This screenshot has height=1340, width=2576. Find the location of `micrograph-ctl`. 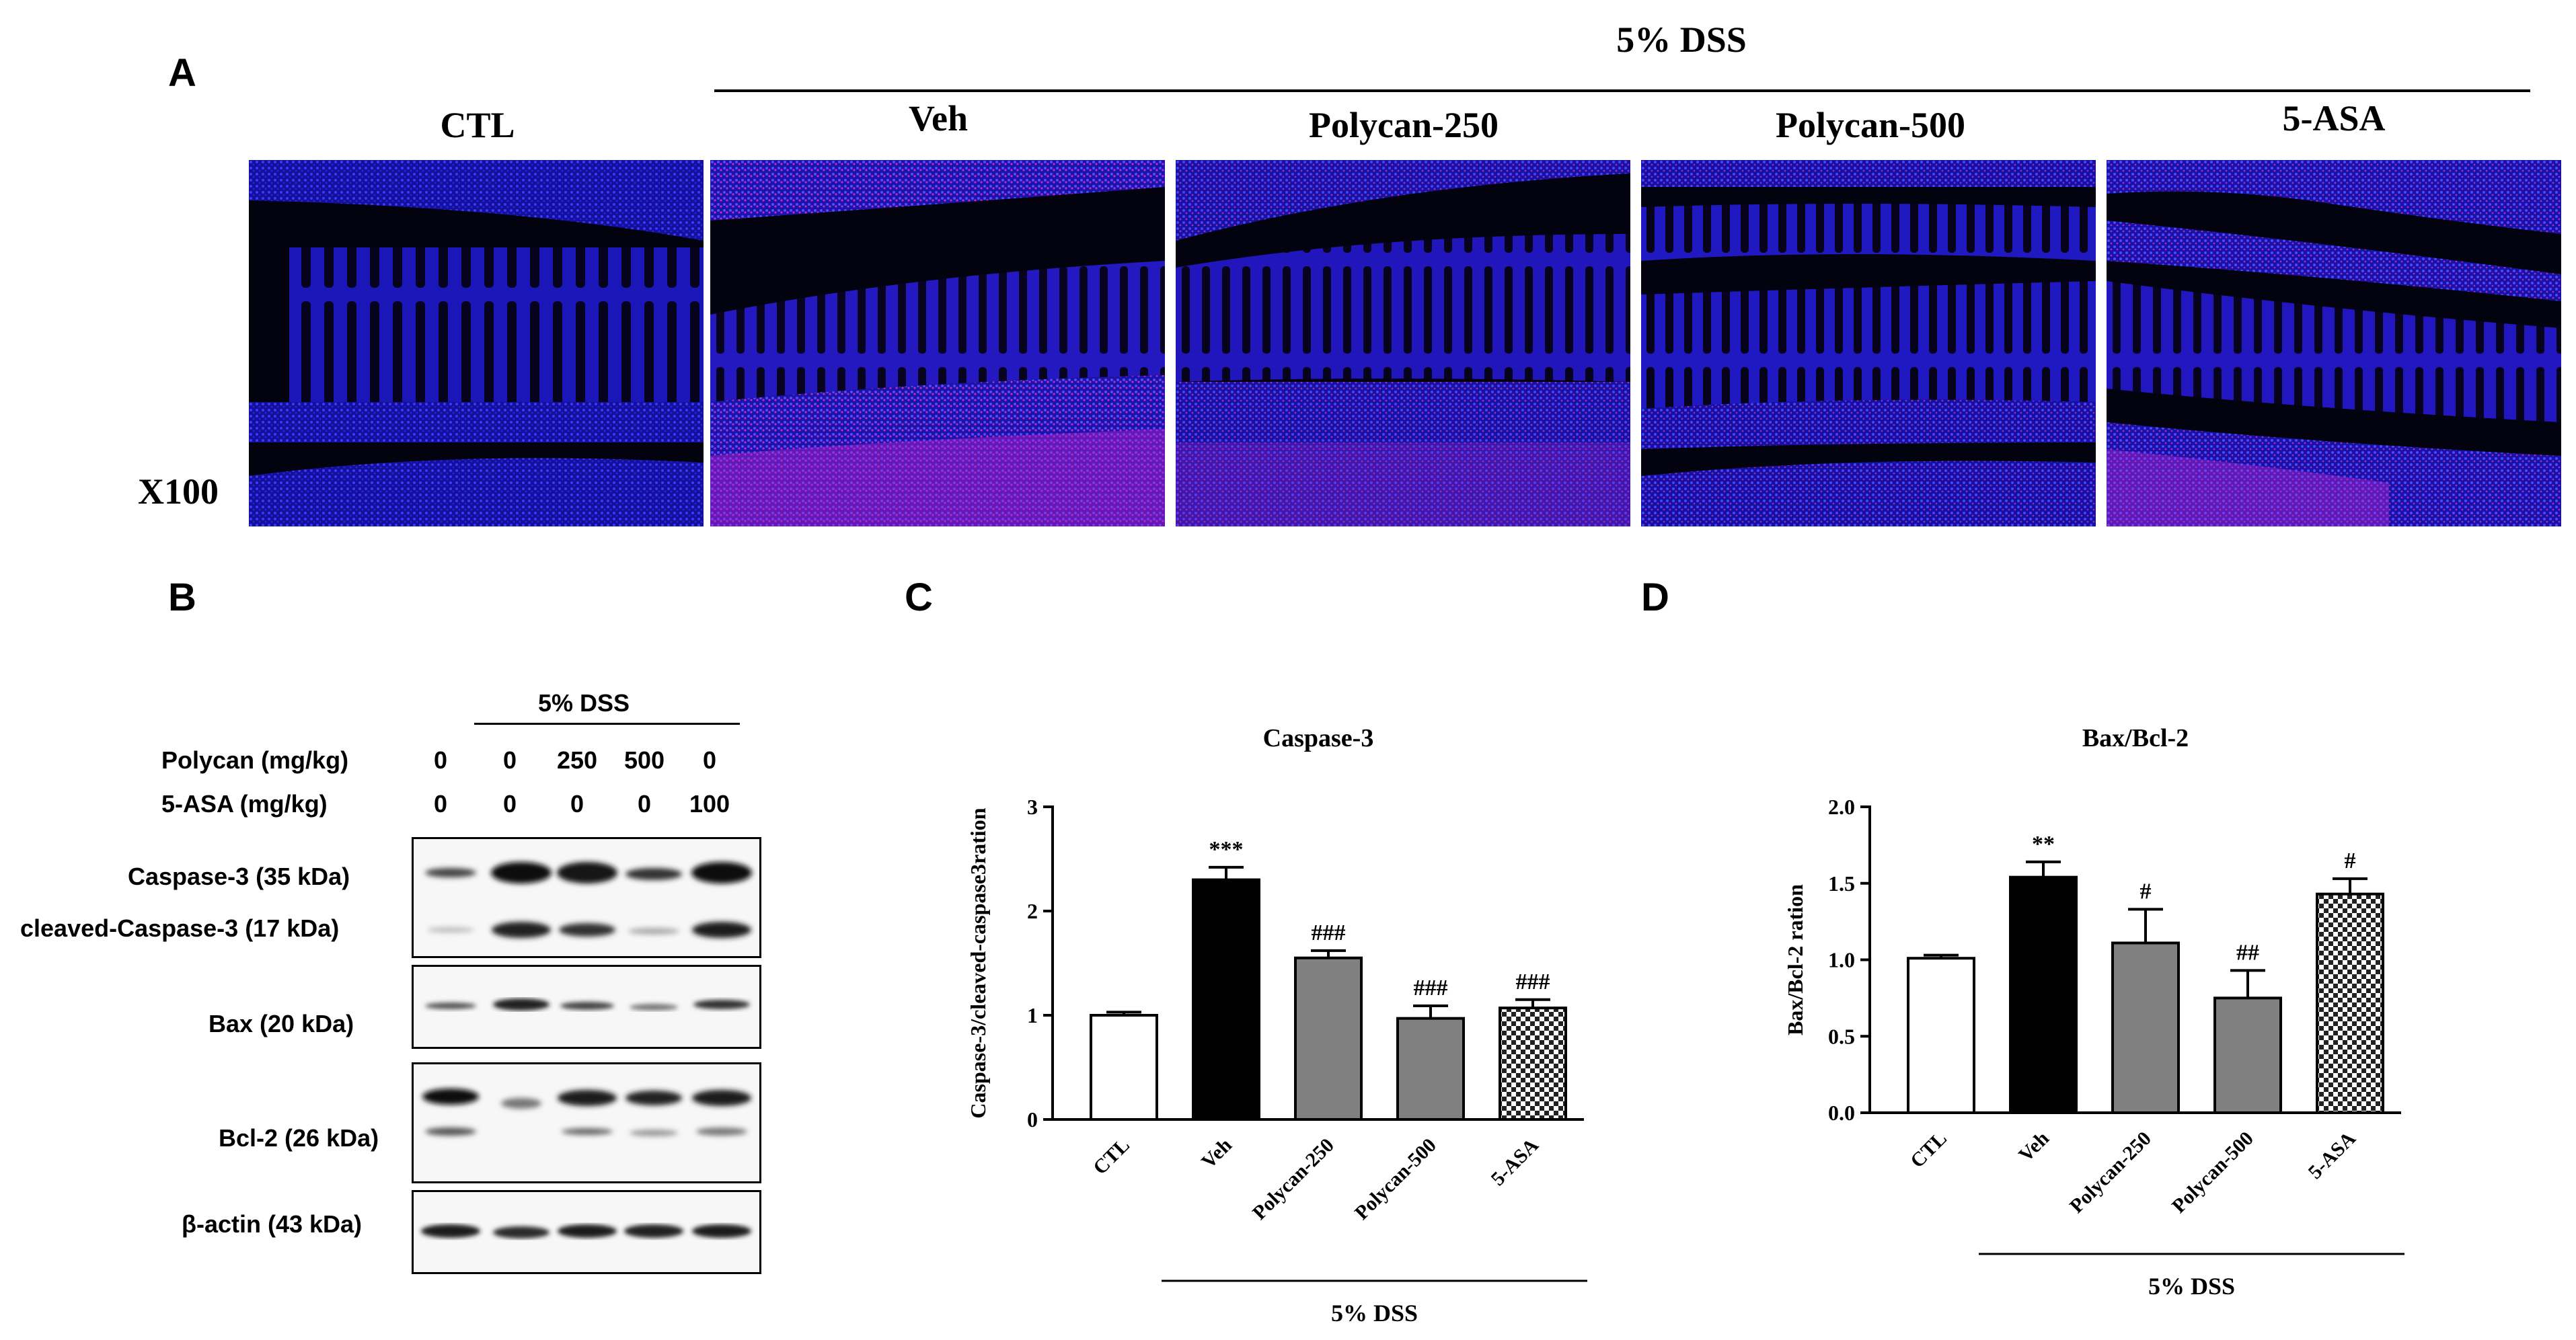

micrograph-ctl is located at coordinates (476, 343).